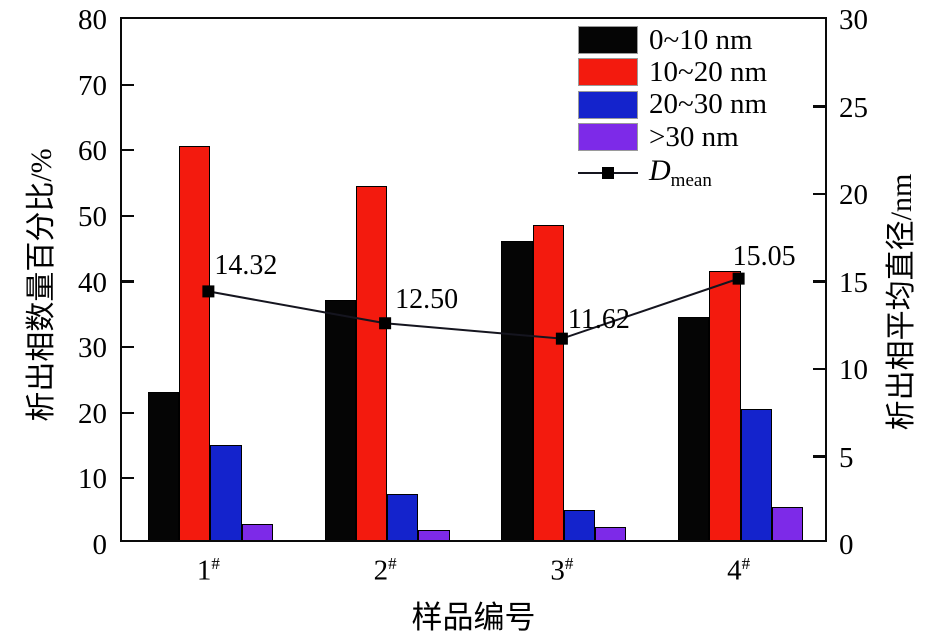 This screenshot has width=945, height=633. What do you see at coordinates (756, 474) in the screenshot?
I see `bar-4-2030nm` at bounding box center [756, 474].